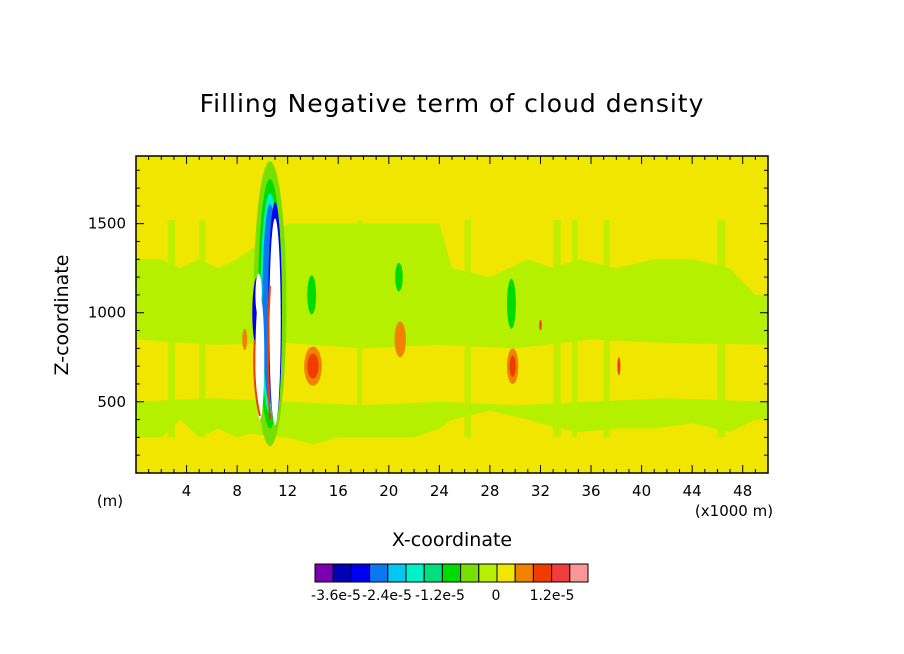  Describe the element at coordinates (269, 352) in the screenshot. I see `red-contour-mid` at that location.